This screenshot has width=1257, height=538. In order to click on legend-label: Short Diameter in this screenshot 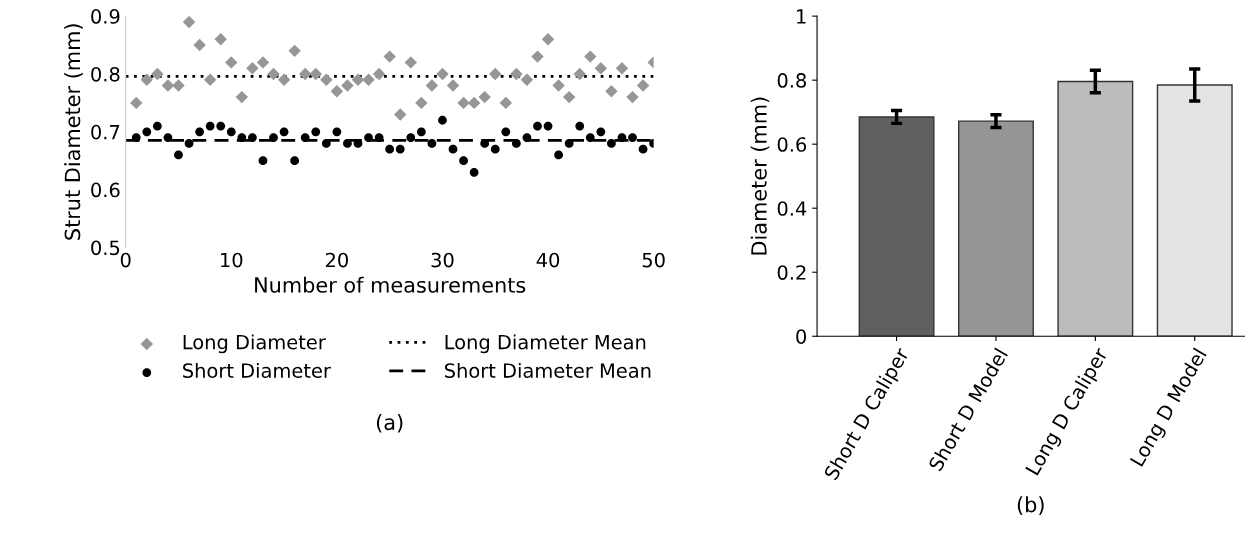, I will do `click(257, 370)`.